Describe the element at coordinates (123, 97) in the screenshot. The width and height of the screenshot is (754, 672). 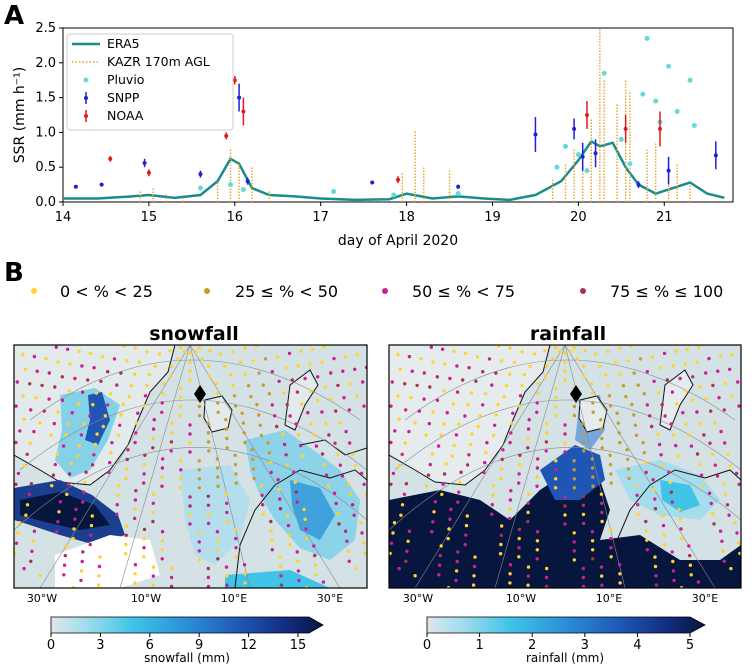
I see `legend-label-snpp: SNPP` at that location.